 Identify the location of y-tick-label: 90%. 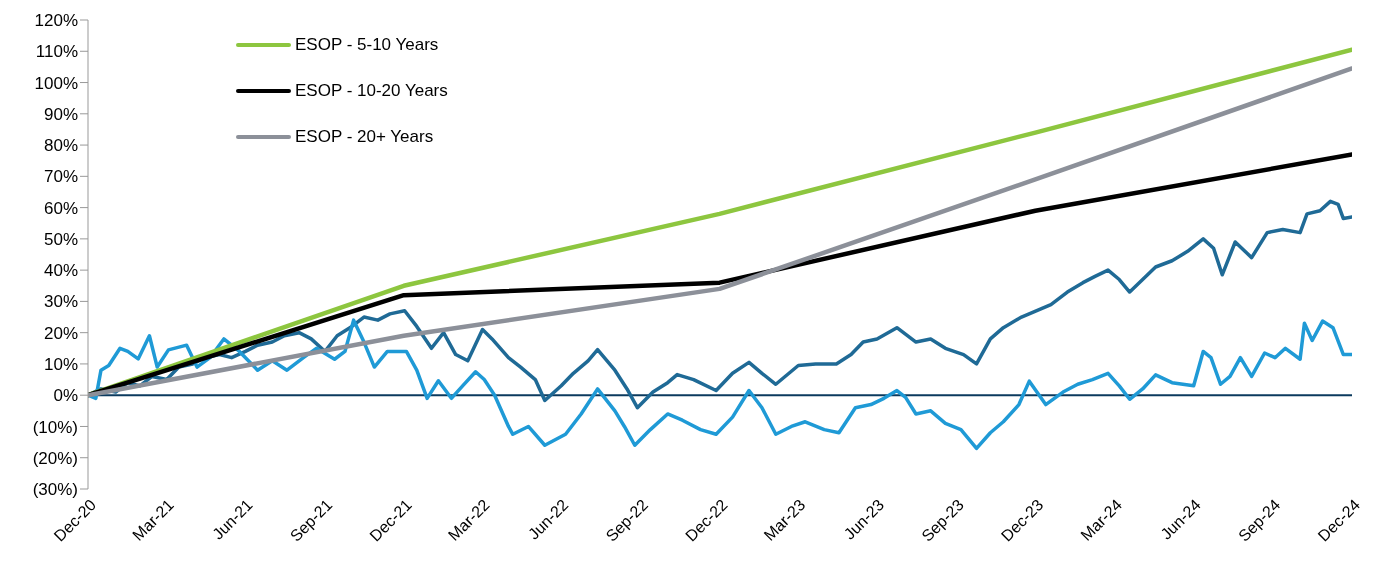
(60, 114).